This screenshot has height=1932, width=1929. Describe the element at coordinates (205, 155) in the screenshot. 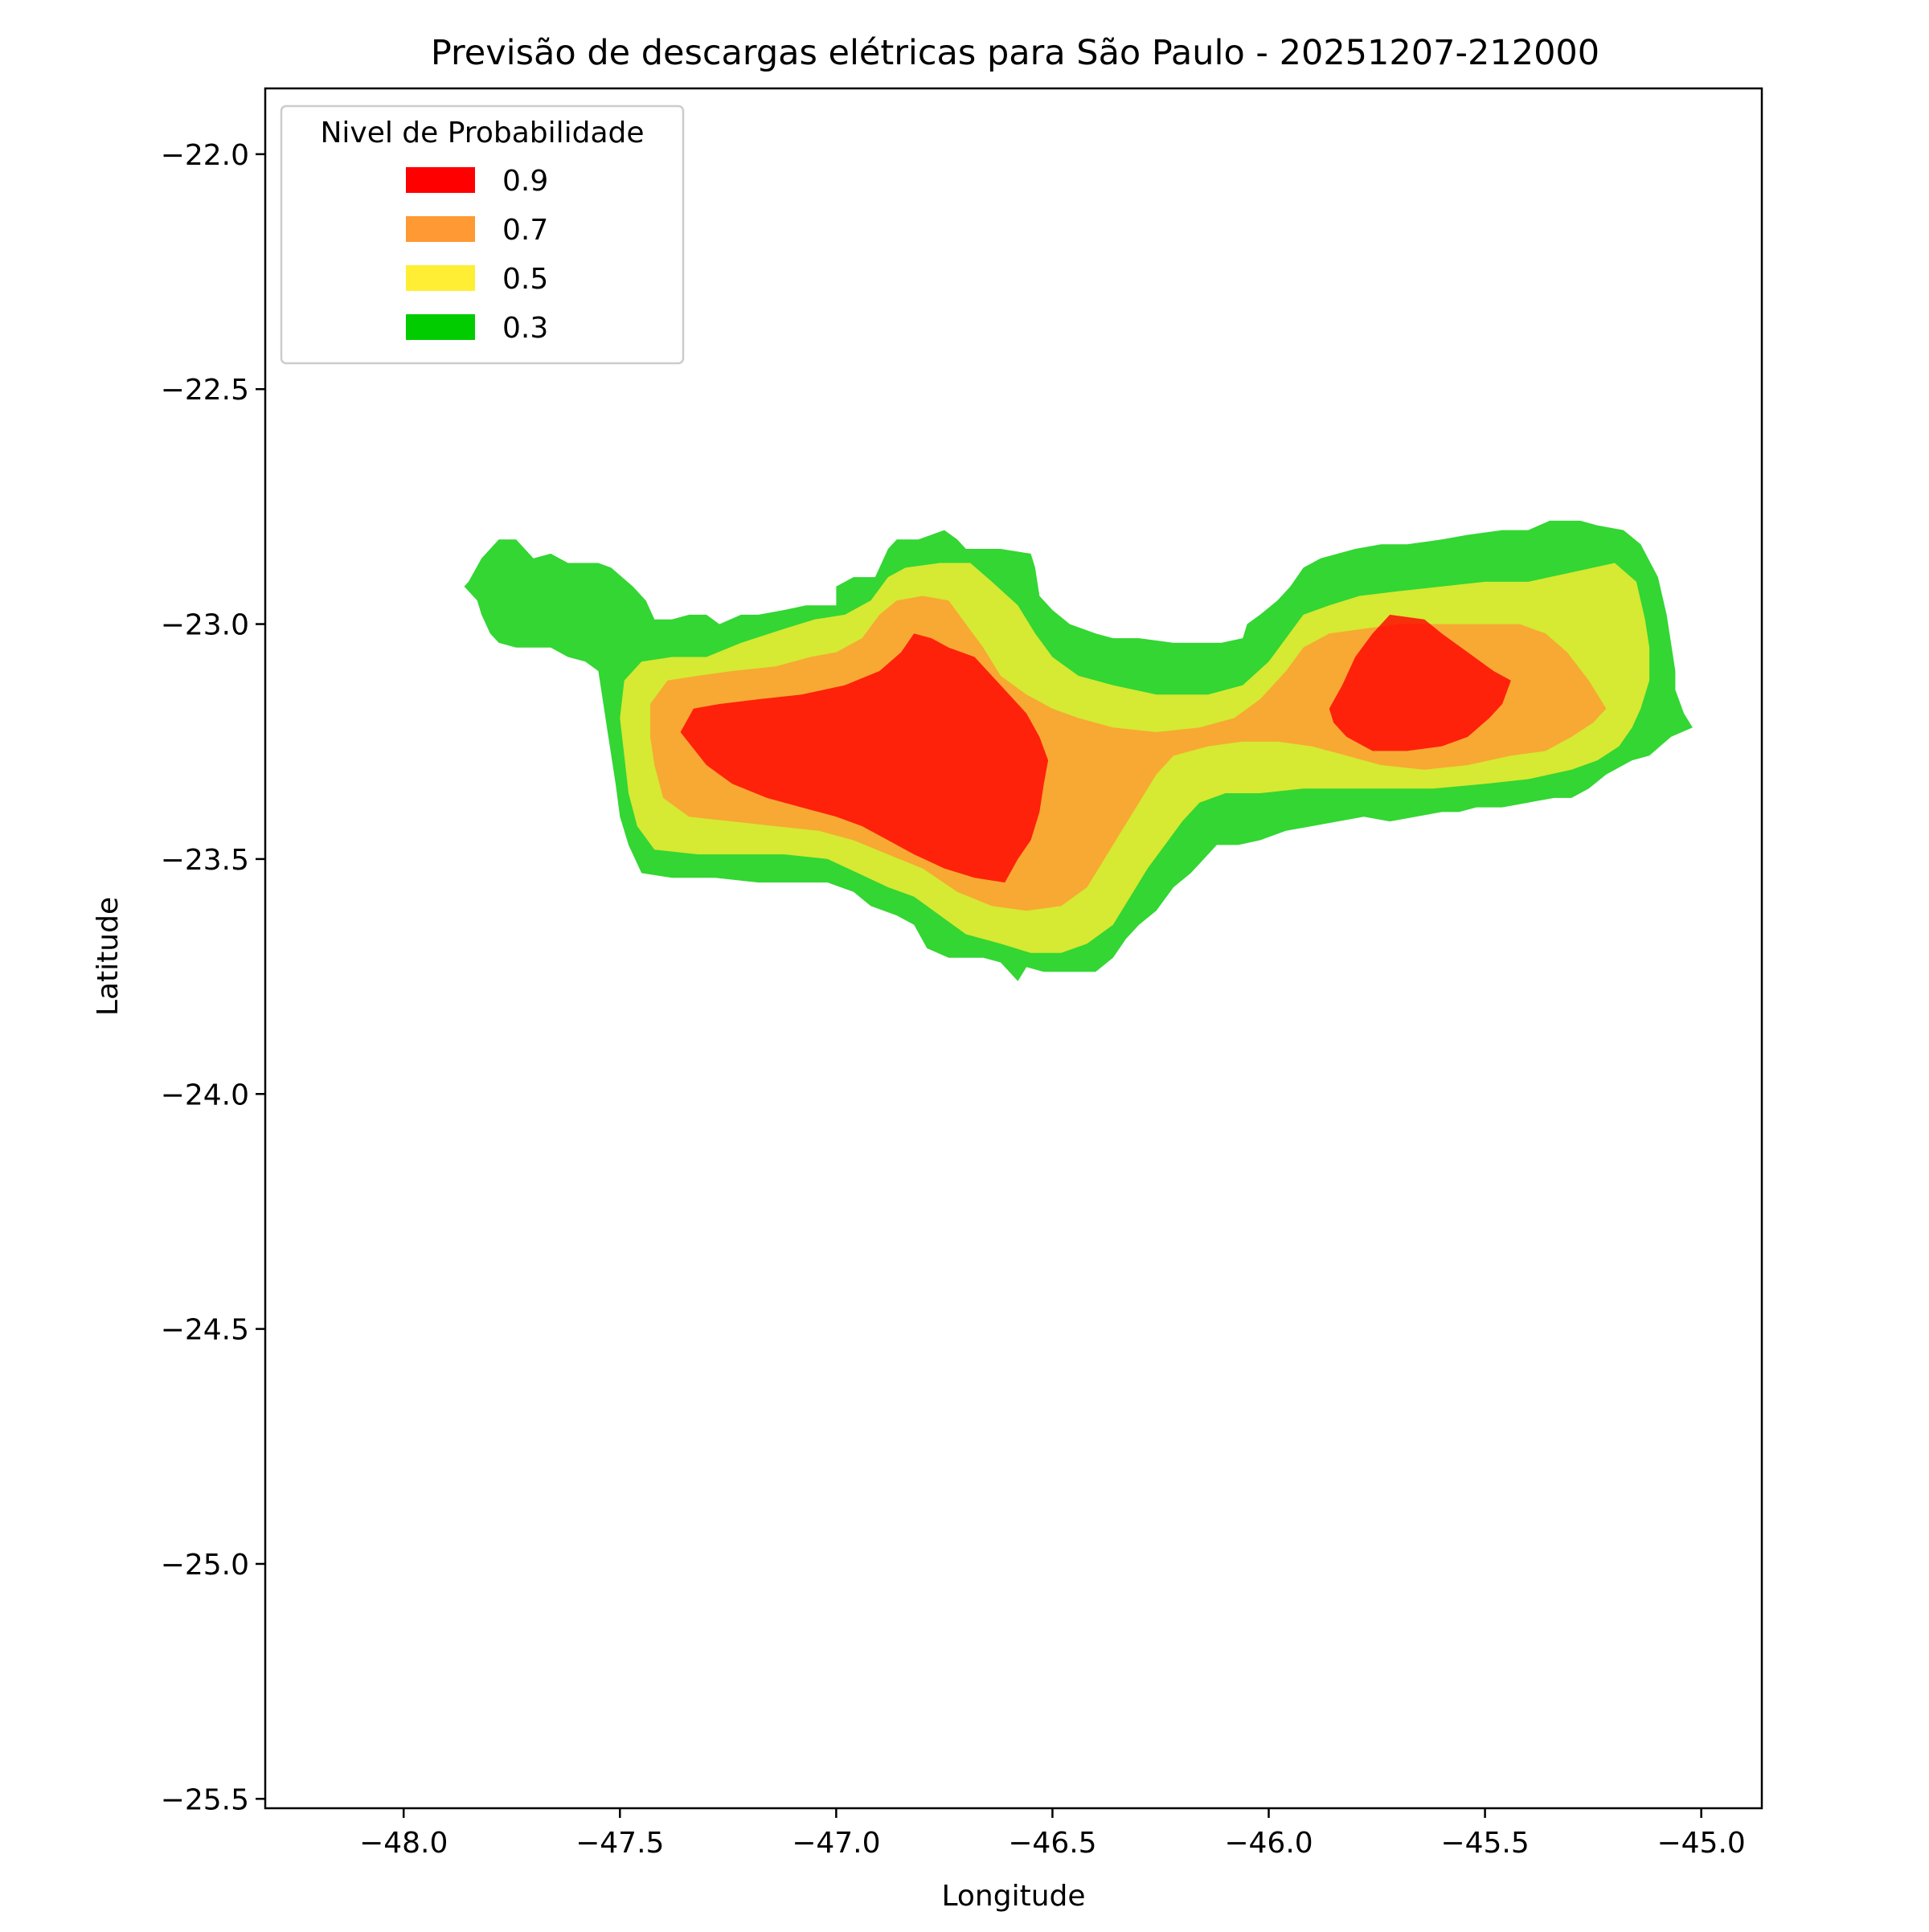

I see `y-tick-label: −22.0` at that location.